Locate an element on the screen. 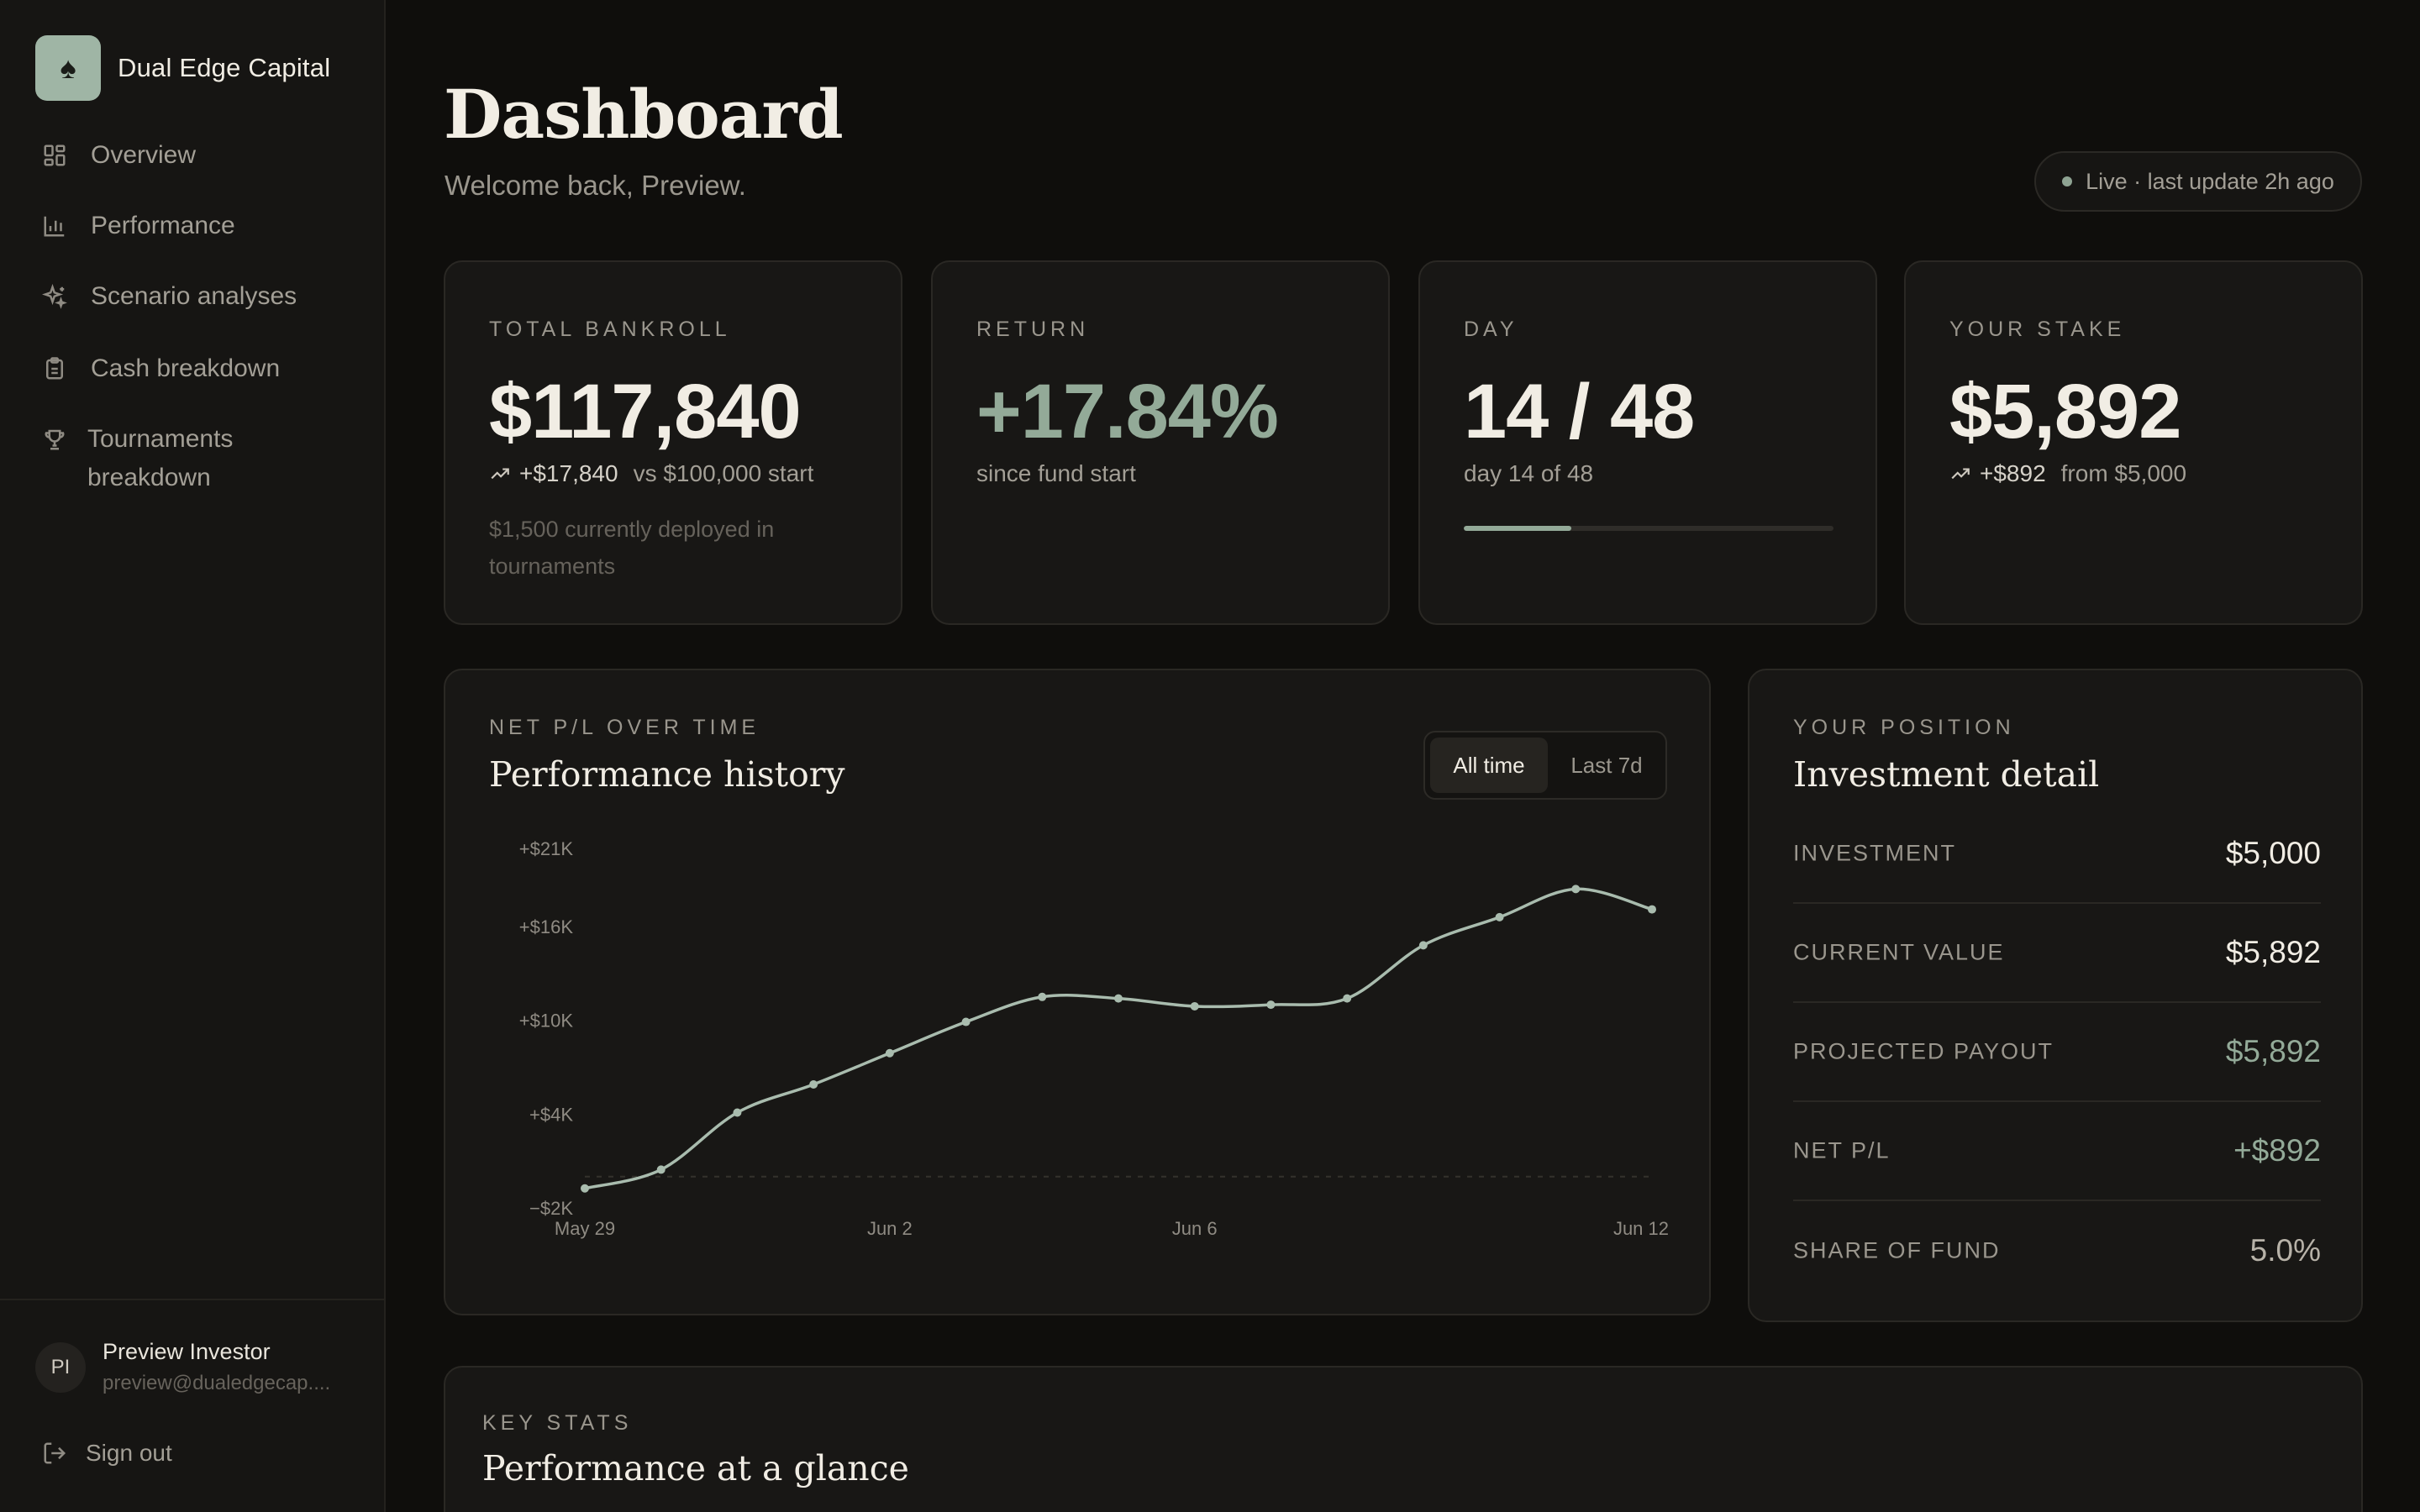  kpi-delta-value: +$17,840 is located at coordinates (568, 473).